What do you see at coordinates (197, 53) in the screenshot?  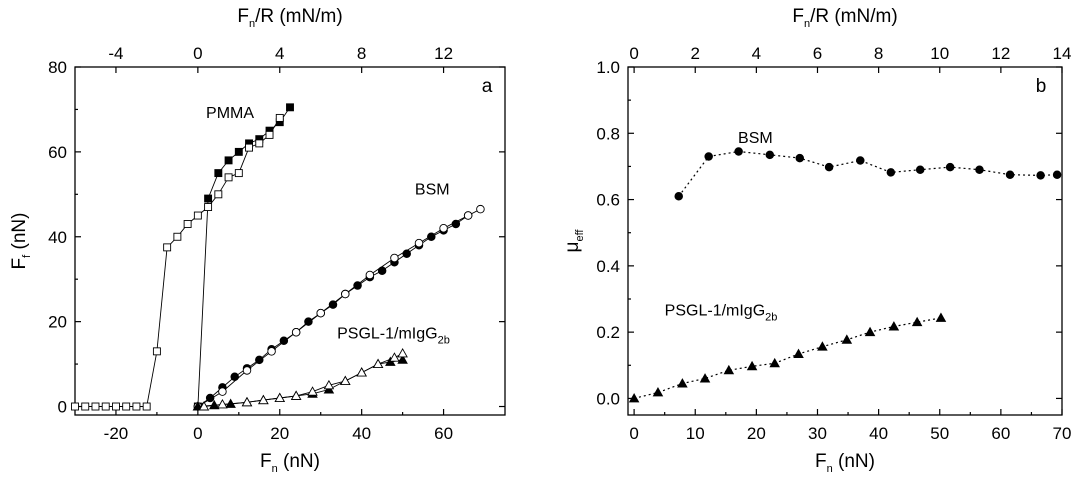 I see `top-tick-label: 0` at bounding box center [197, 53].